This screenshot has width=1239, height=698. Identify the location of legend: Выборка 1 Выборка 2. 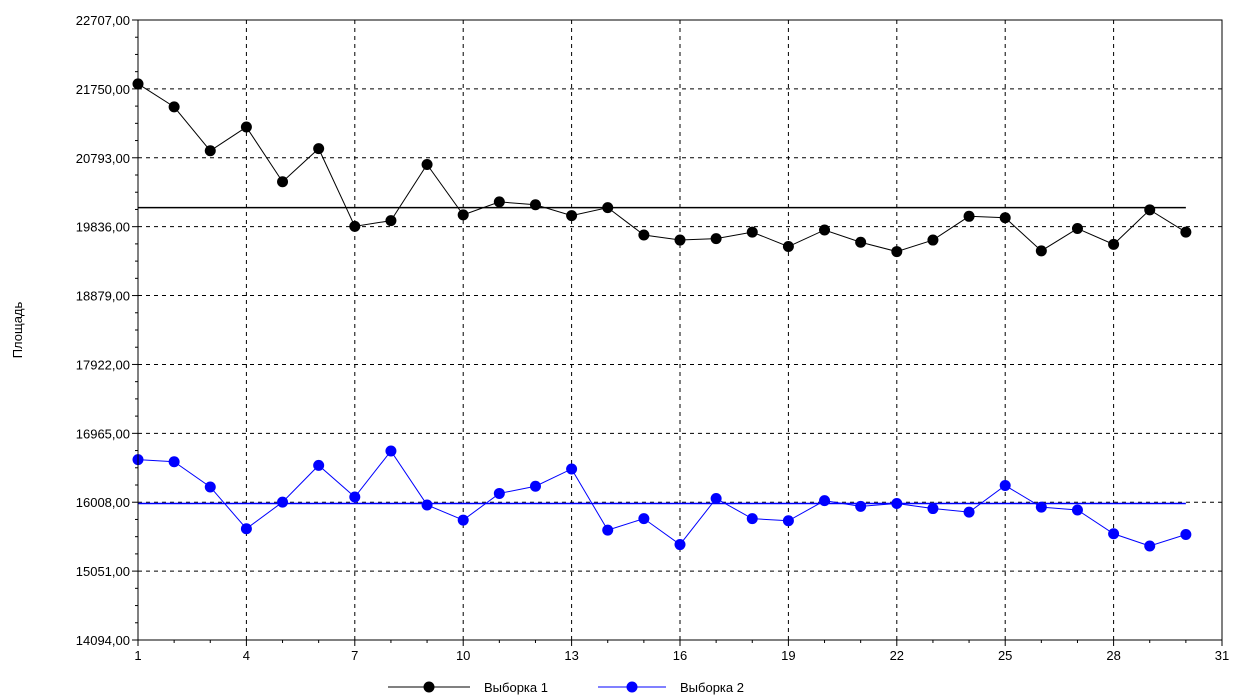
(566, 687).